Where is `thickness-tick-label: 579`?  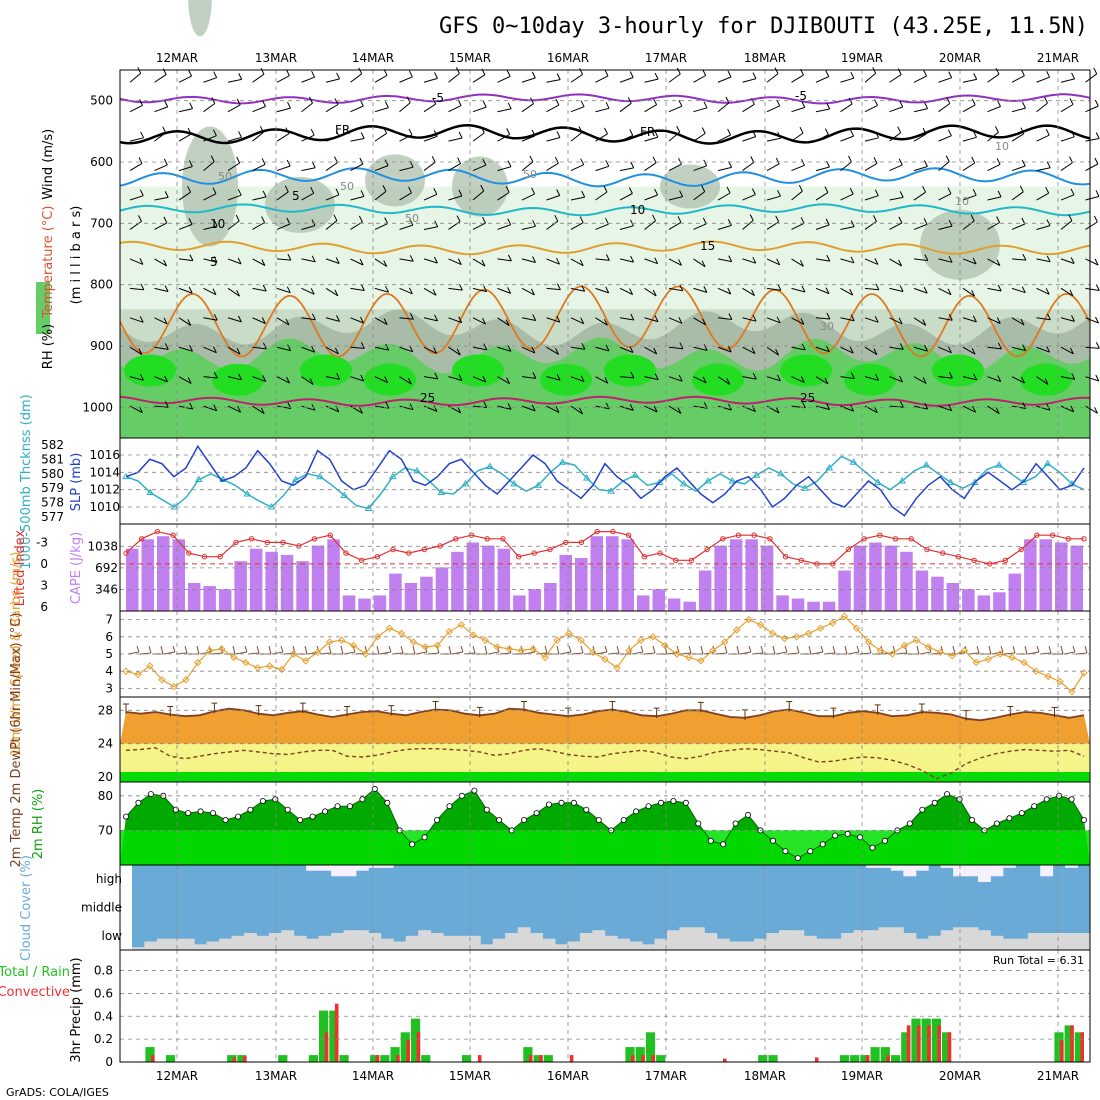 thickness-tick-label: 579 is located at coordinates (52, 488).